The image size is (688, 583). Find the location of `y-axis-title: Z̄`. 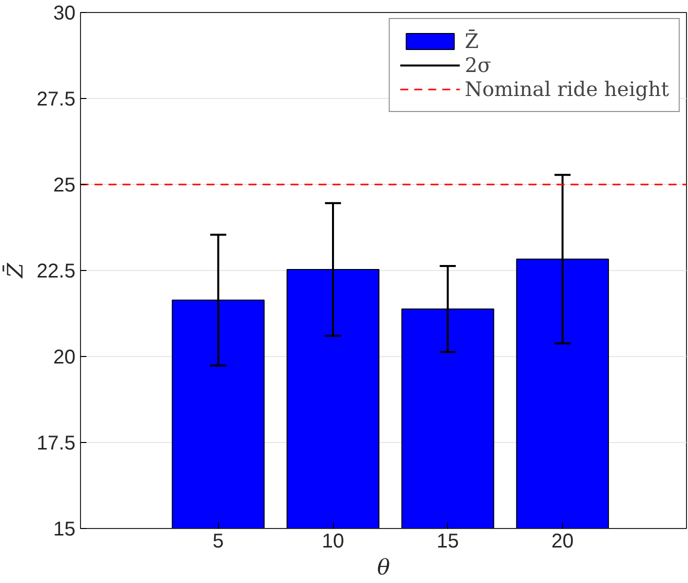

y-axis-title: Z̄ is located at coordinates (15, 270).